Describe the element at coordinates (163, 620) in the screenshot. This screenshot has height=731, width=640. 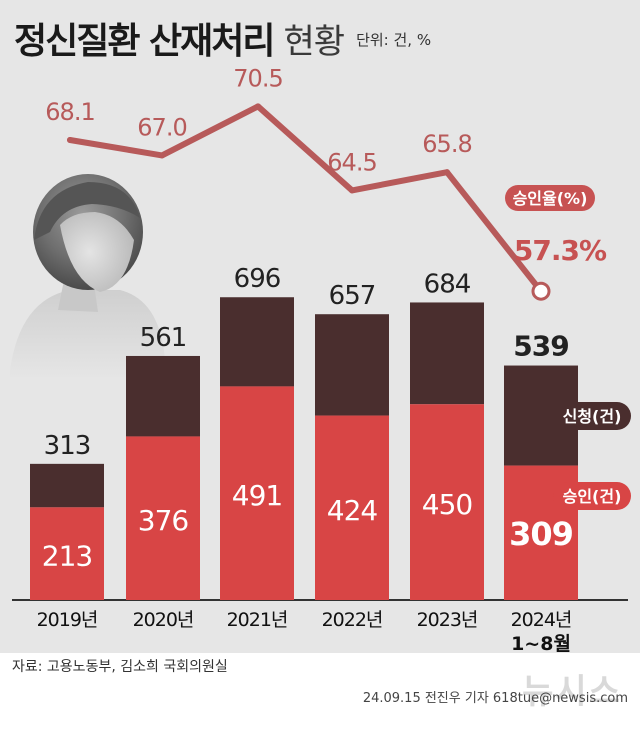
I see `tick-label-1: 2020년` at that location.